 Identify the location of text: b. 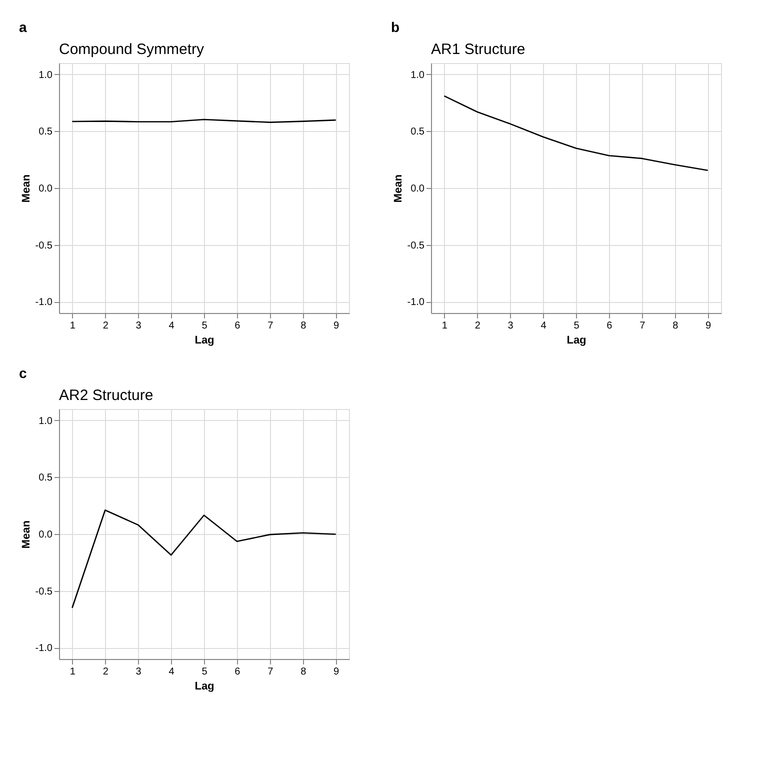
(395, 27).